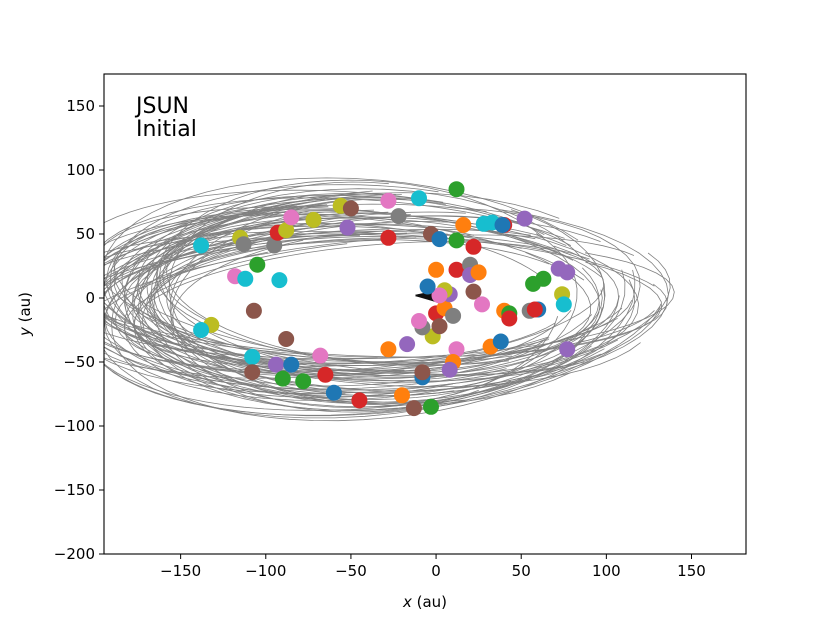 The image size is (830, 627). Describe the element at coordinates (25, 309) in the screenshot. I see `y-axis-label-unit: (au)` at that location.